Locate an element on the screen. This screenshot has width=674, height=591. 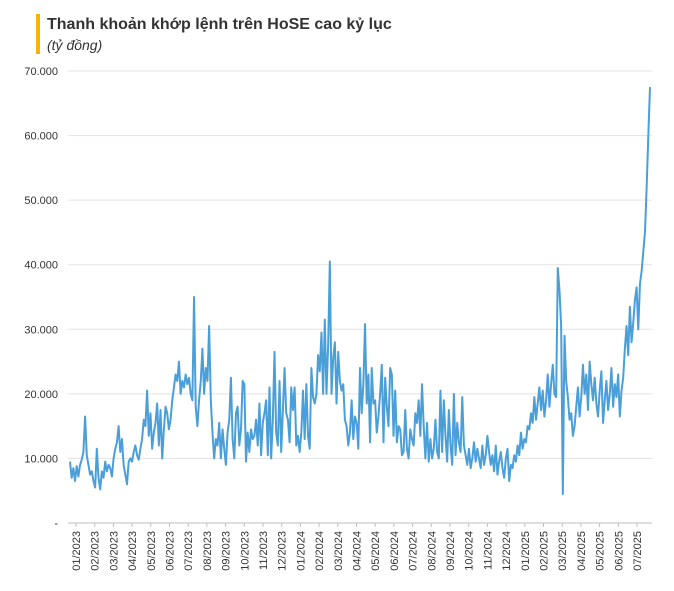
x-tick-label: 06/2023 is located at coordinates (171, 551).